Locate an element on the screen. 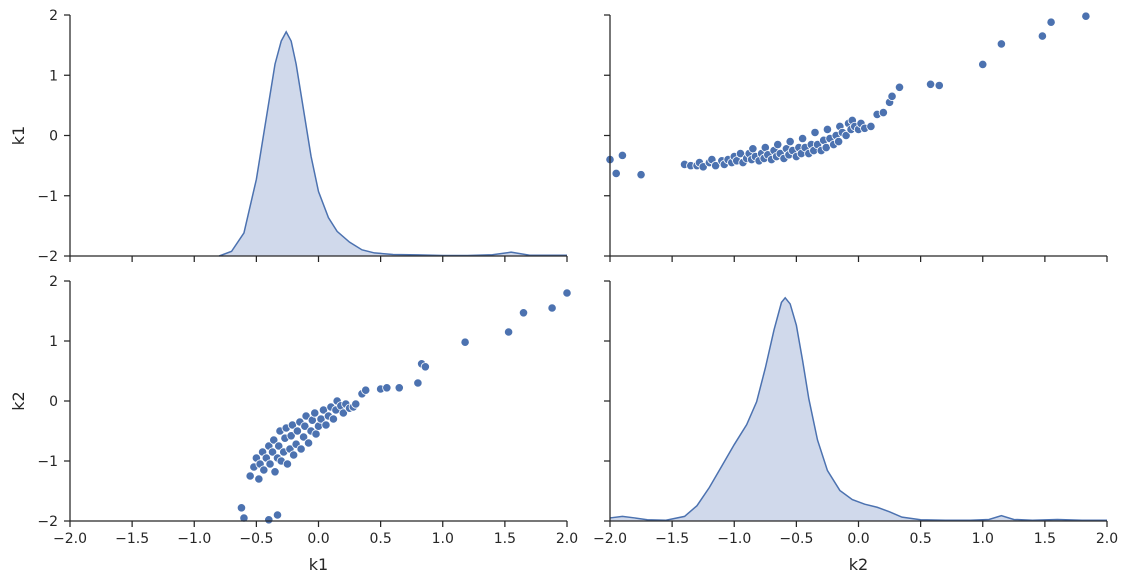 The image size is (1130, 583). y-axis-label-k2: k2 is located at coordinates (18, 400).